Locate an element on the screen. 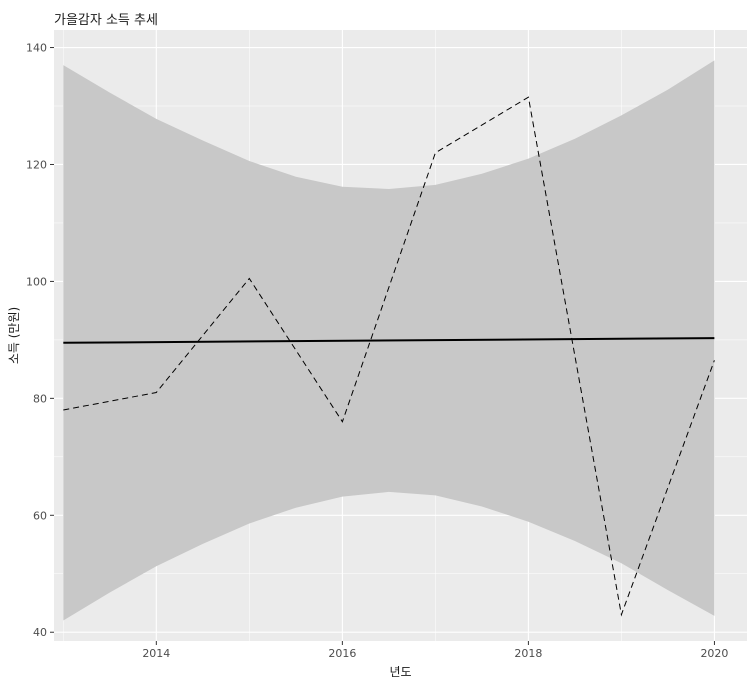  trend-line is located at coordinates (389, 340).